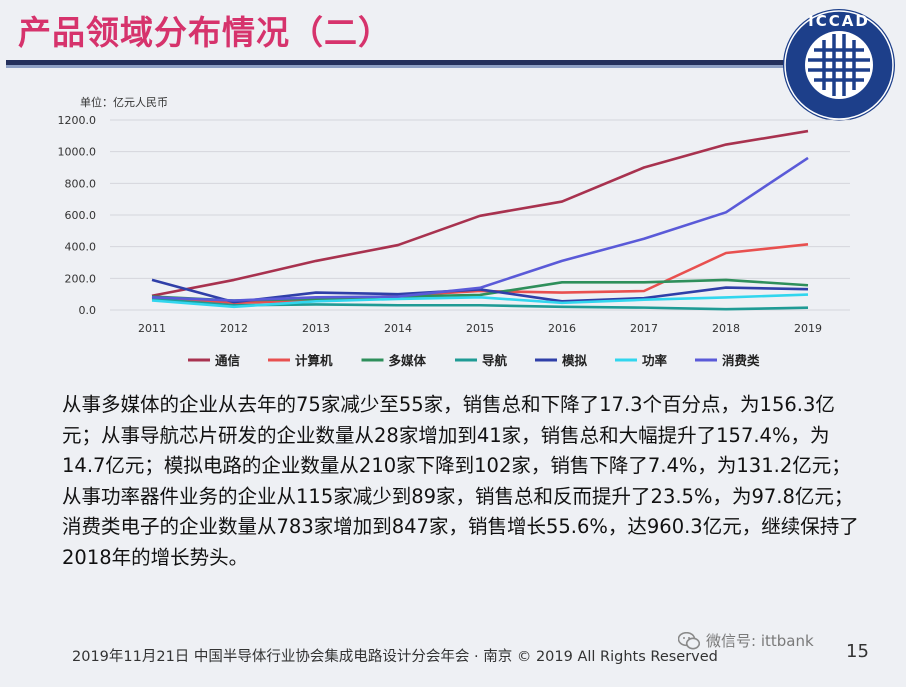  I want to click on iccad-logo: ICCAD, so click(839, 65).